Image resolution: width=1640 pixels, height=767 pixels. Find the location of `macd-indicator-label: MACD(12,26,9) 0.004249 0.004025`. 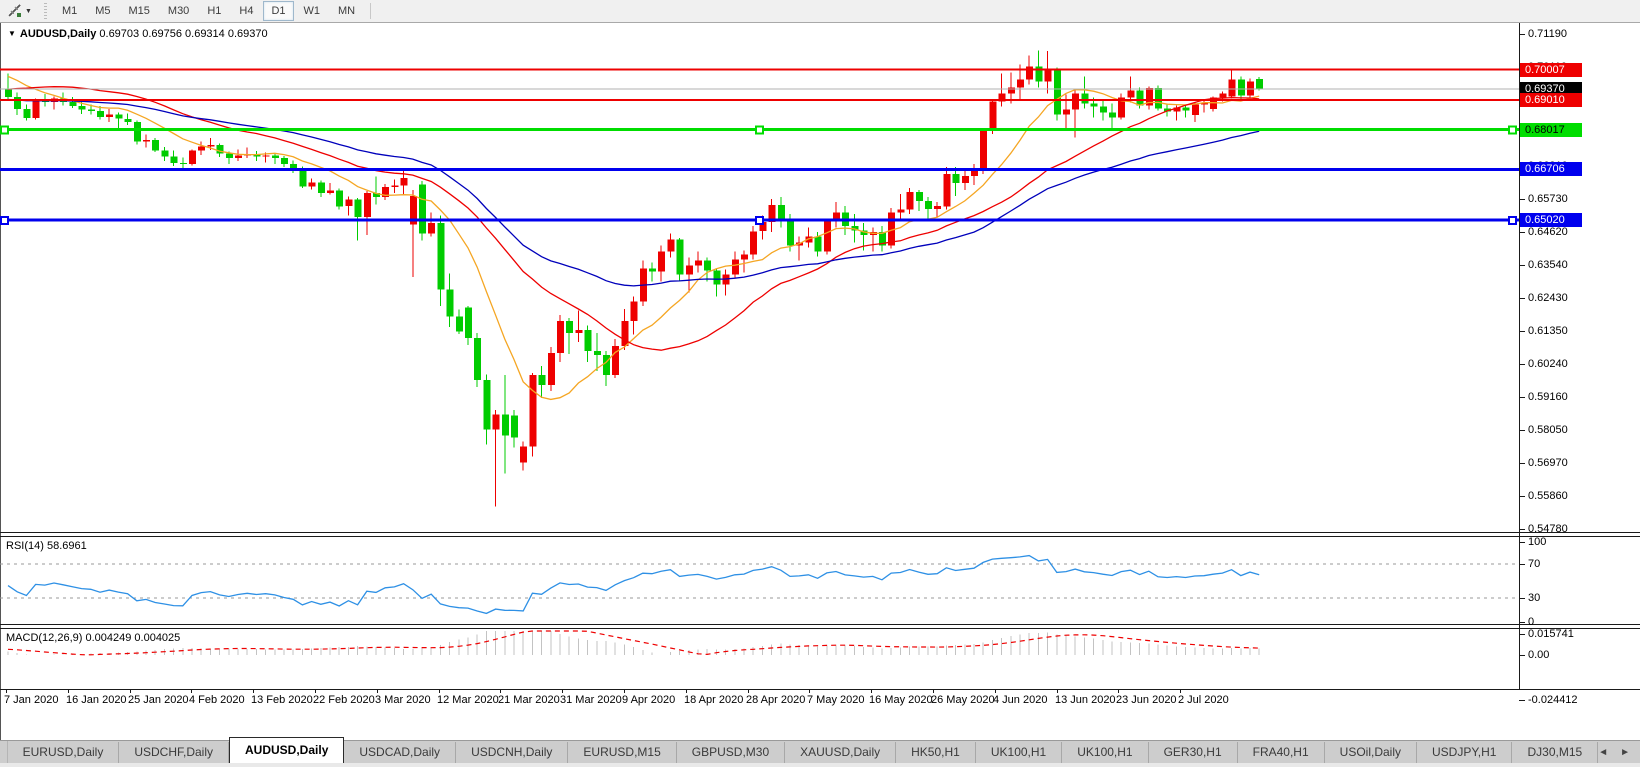

macd-indicator-label: MACD(12,26,9) 0.004249 0.004025 is located at coordinates (93, 638).